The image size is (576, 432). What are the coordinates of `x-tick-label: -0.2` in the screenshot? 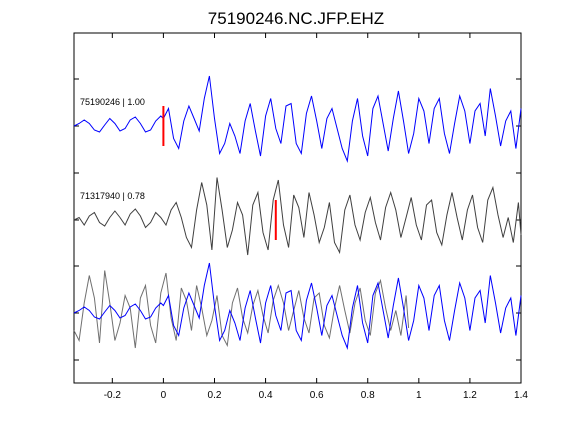 It's located at (113, 395).